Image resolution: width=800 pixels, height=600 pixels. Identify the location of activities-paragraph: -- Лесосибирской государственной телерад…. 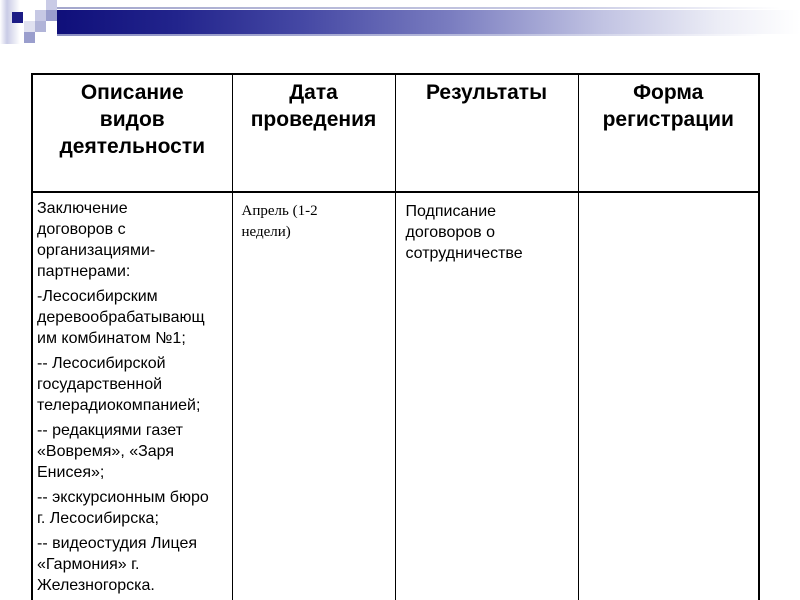
(119, 384).